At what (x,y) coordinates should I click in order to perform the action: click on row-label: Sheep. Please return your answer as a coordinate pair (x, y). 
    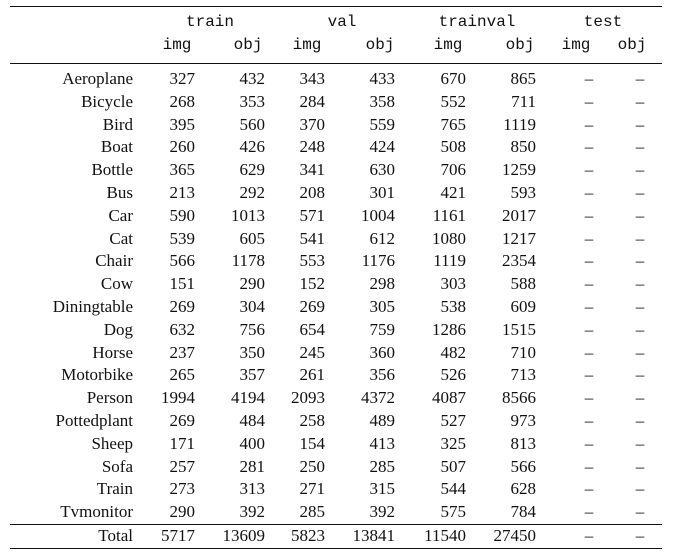
    Looking at the image, I should click on (112, 443).